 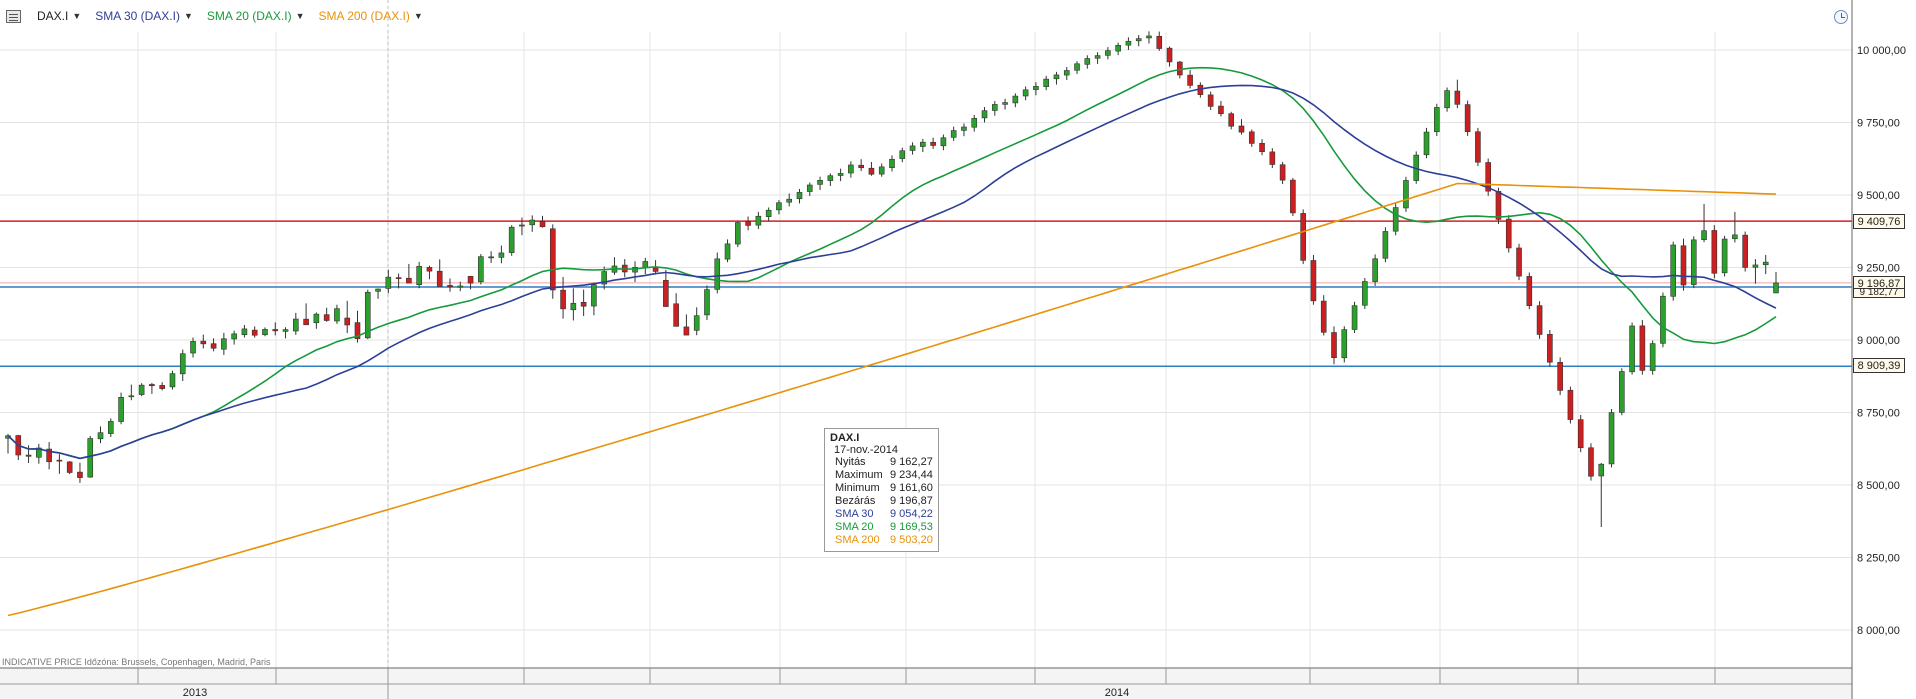 What do you see at coordinates (911, 475) in the screenshot?
I see `data-box-value: 9 234,44` at bounding box center [911, 475].